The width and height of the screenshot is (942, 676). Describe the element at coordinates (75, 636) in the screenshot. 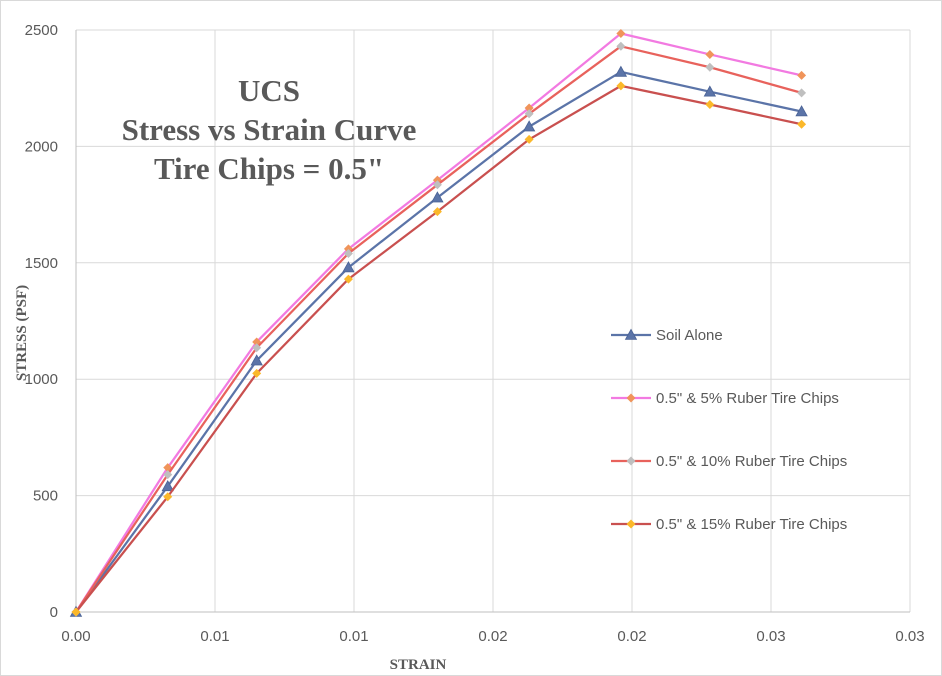

I see `x-tick-label: 0.00` at that location.